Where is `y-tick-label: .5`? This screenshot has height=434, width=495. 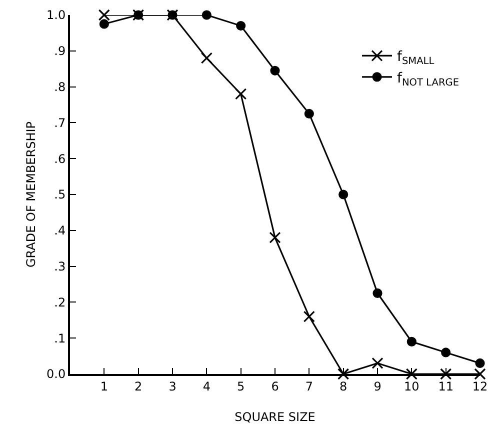 y-tick-label: .5 is located at coordinates (60, 195).